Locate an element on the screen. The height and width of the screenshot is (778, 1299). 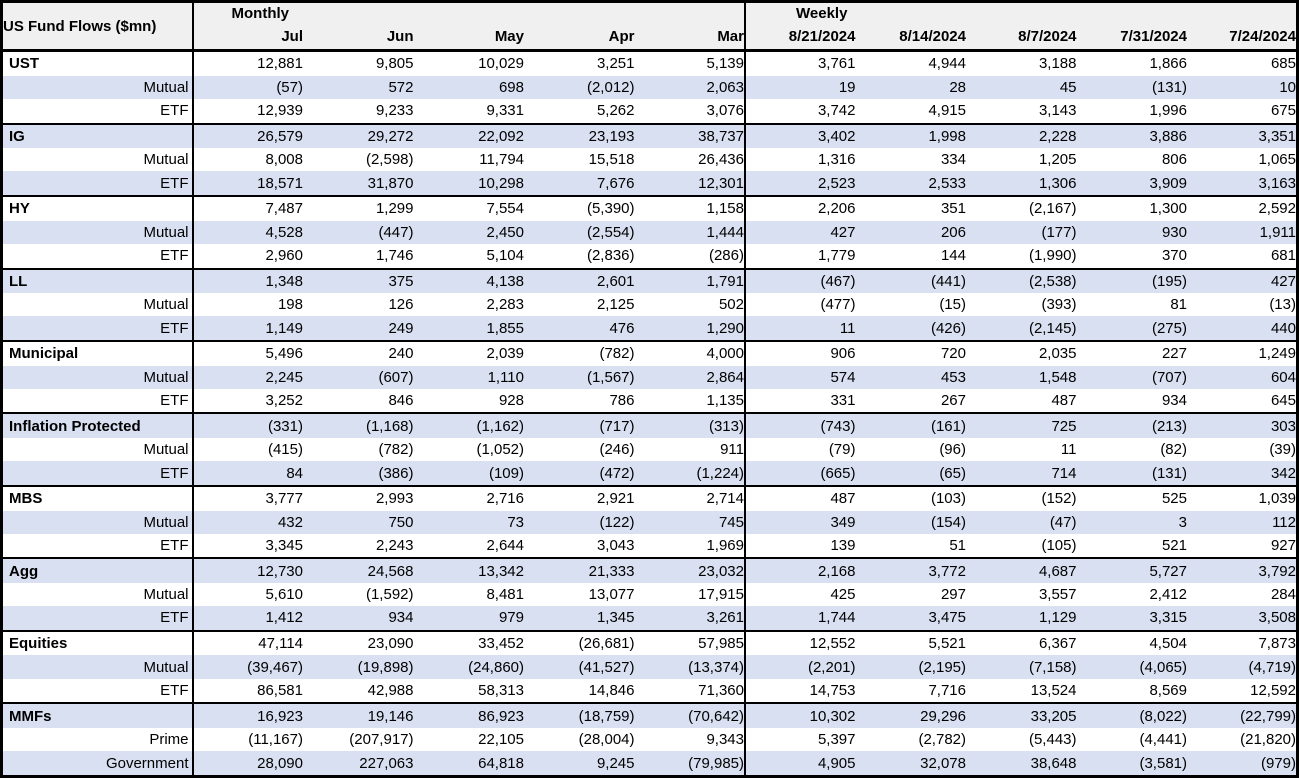
cell: (82) is located at coordinates (1173, 450).